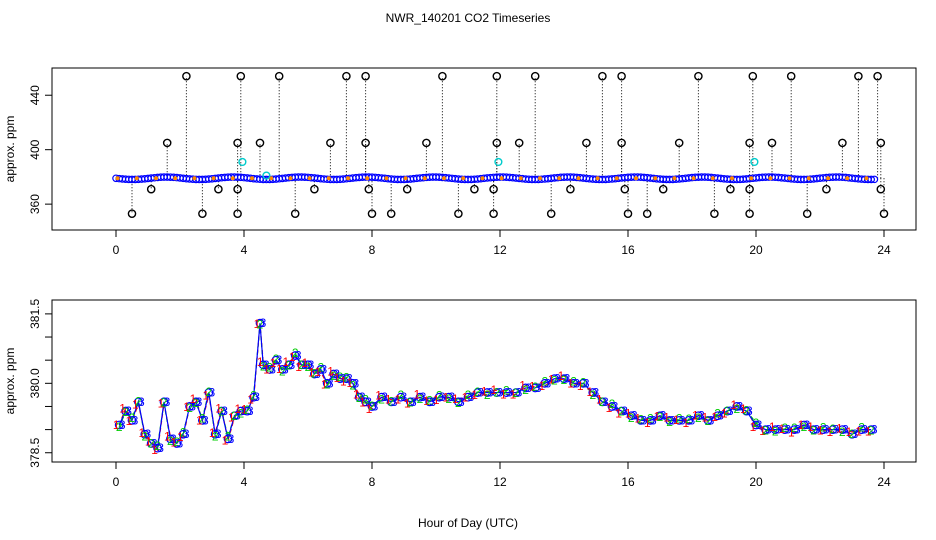  Describe the element at coordinates (35, 452) in the screenshot. I see `y-tick-label: 378.5` at that location.